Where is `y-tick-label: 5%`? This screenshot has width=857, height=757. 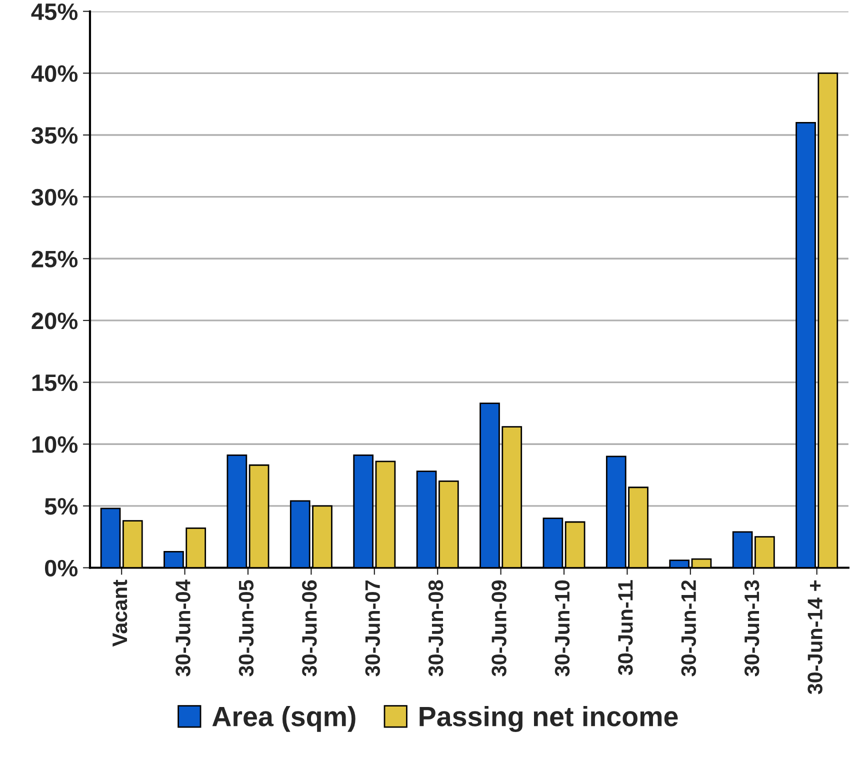 y-tick-label: 5% is located at coordinates (61, 506).